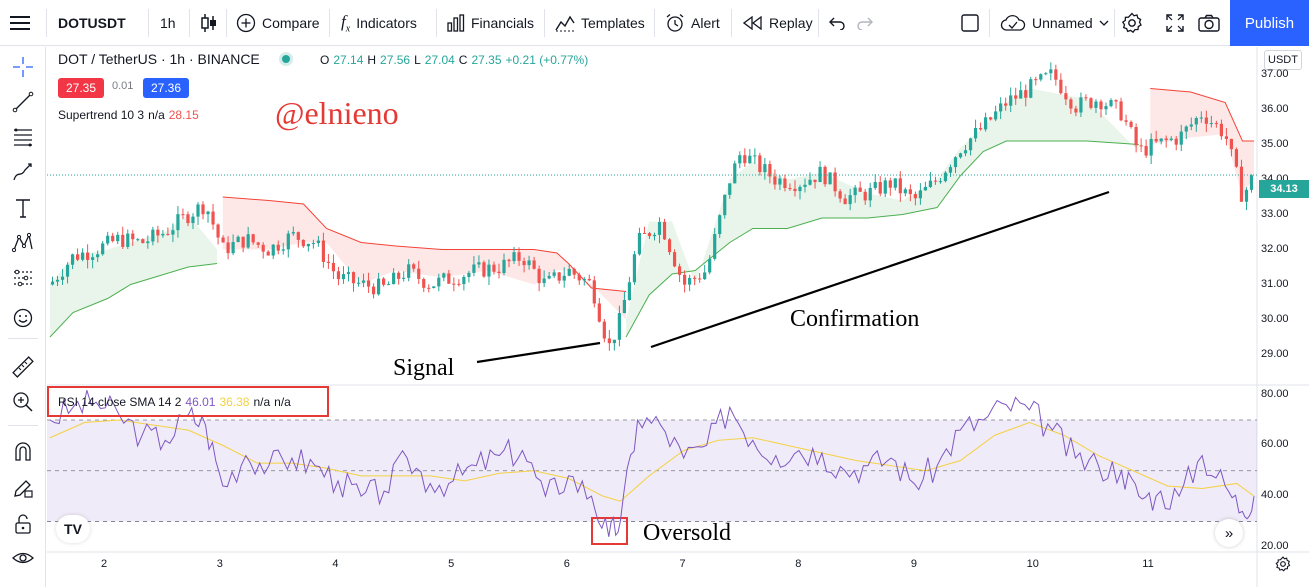 The width and height of the screenshot is (1309, 587). What do you see at coordinates (837, 23) in the screenshot?
I see `undo-button` at bounding box center [837, 23].